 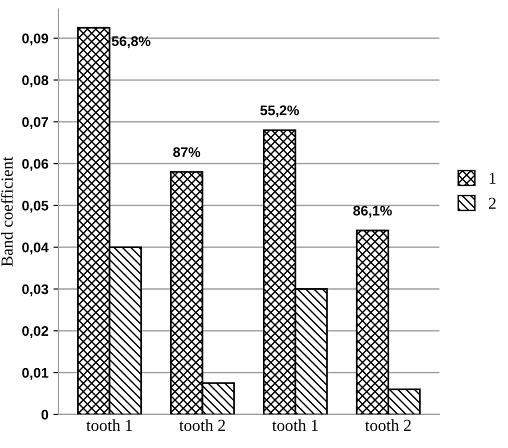 I want to click on annotation: 87%, so click(x=186, y=152).